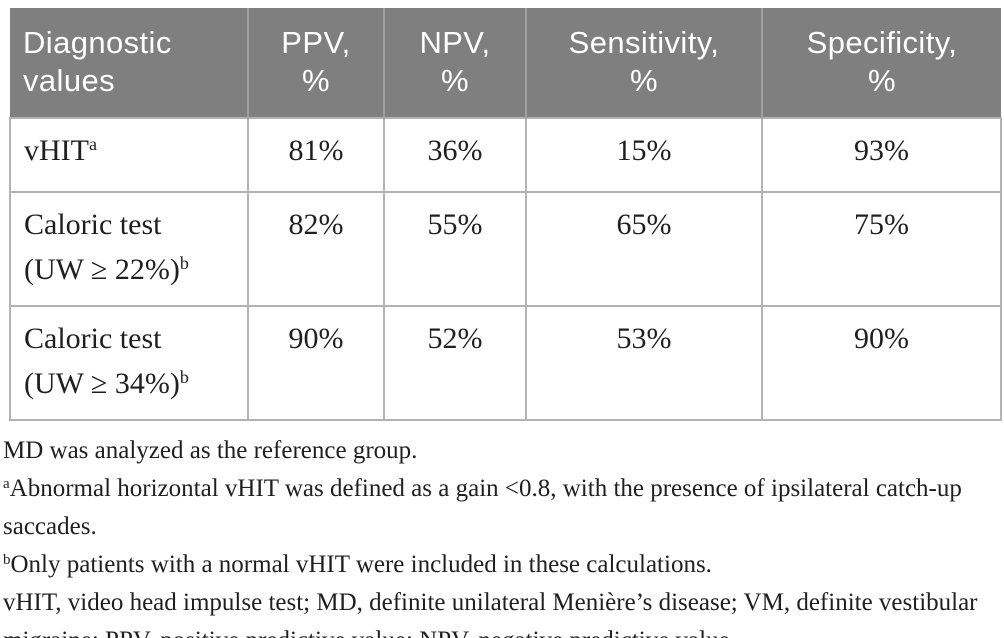  I want to click on footnote-reference-group: MD was analyzed as the reference group., so click(502, 451).